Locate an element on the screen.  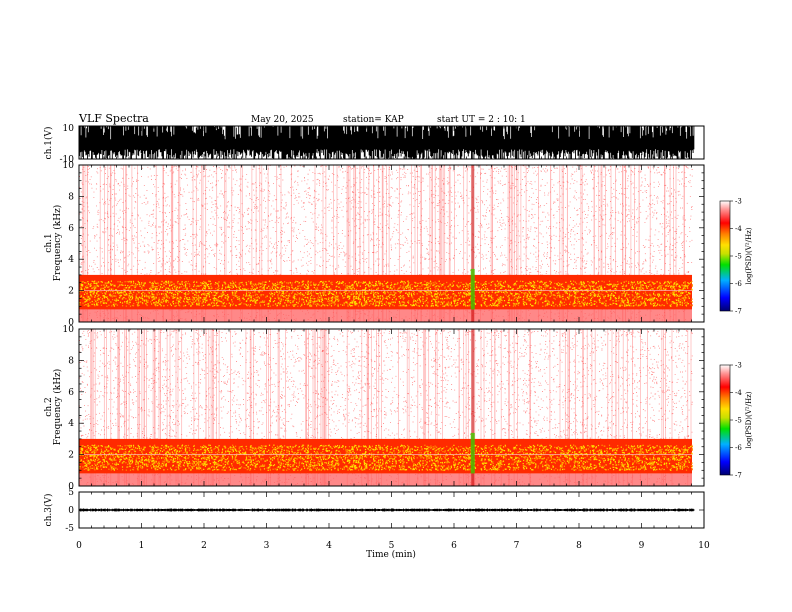
x-axis-label: Time (min) is located at coordinates (391, 554).